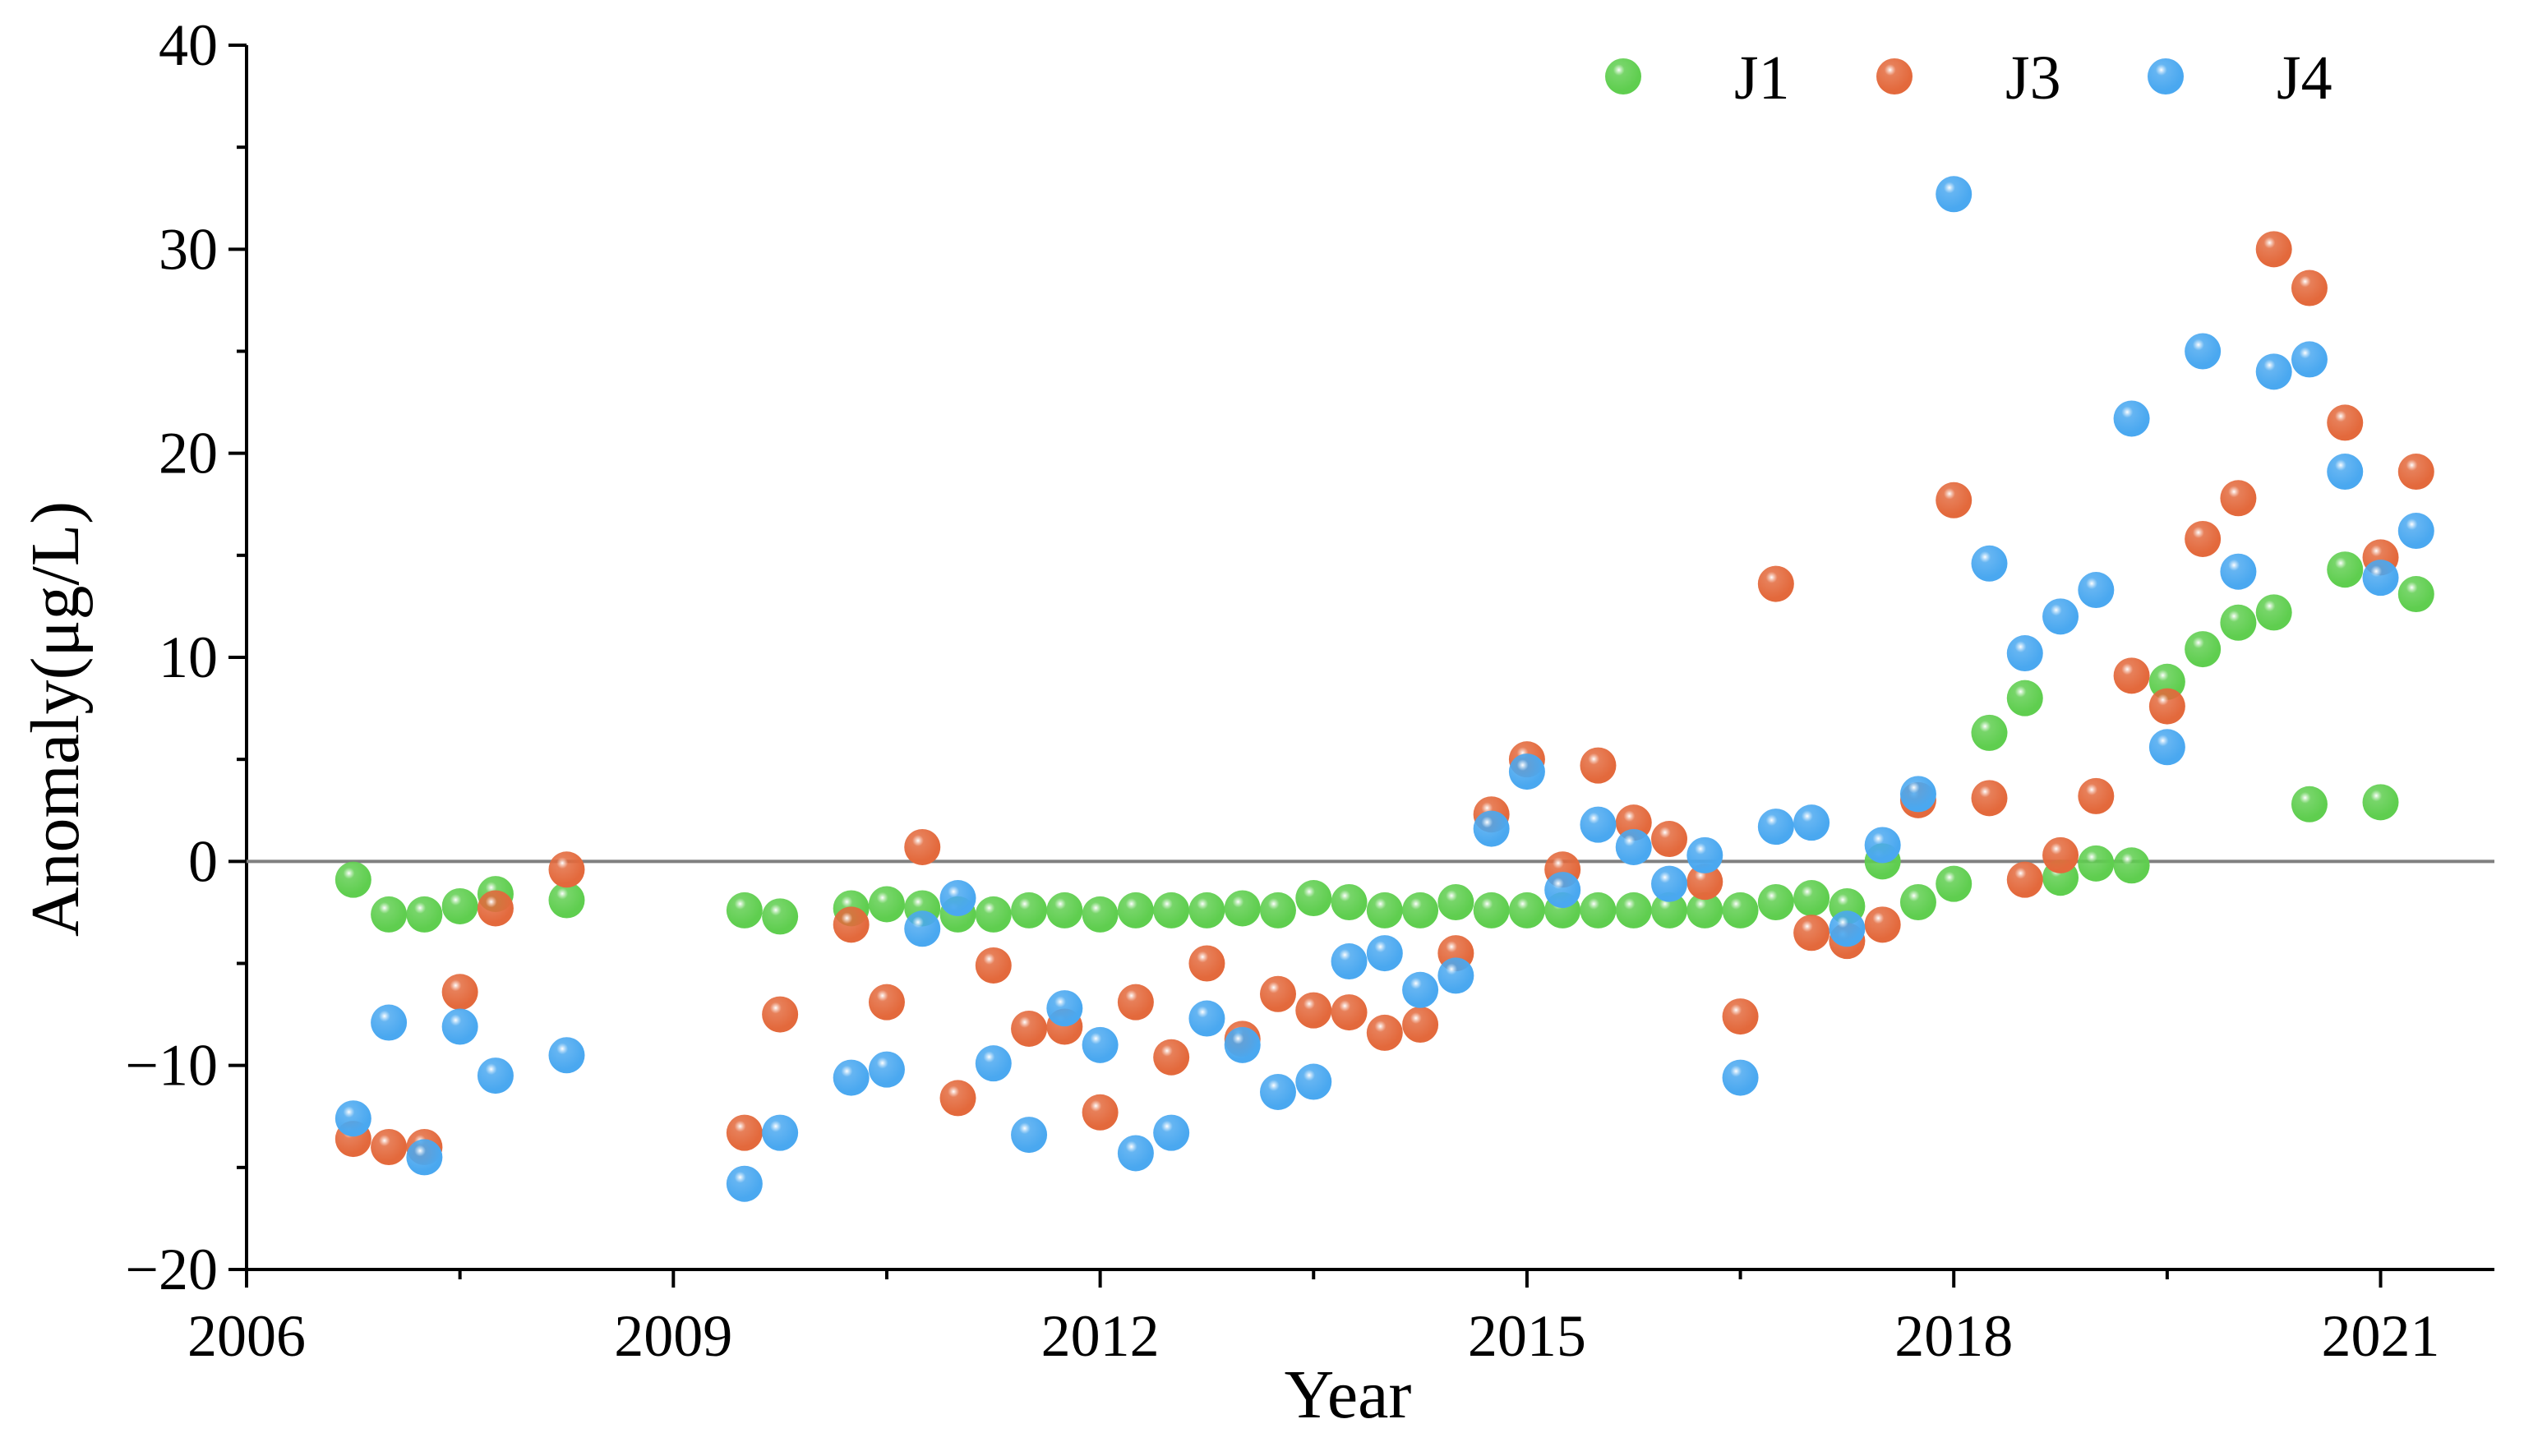  Describe the element at coordinates (2033, 78) in the screenshot. I see `legend-label-J3: J3` at that location.